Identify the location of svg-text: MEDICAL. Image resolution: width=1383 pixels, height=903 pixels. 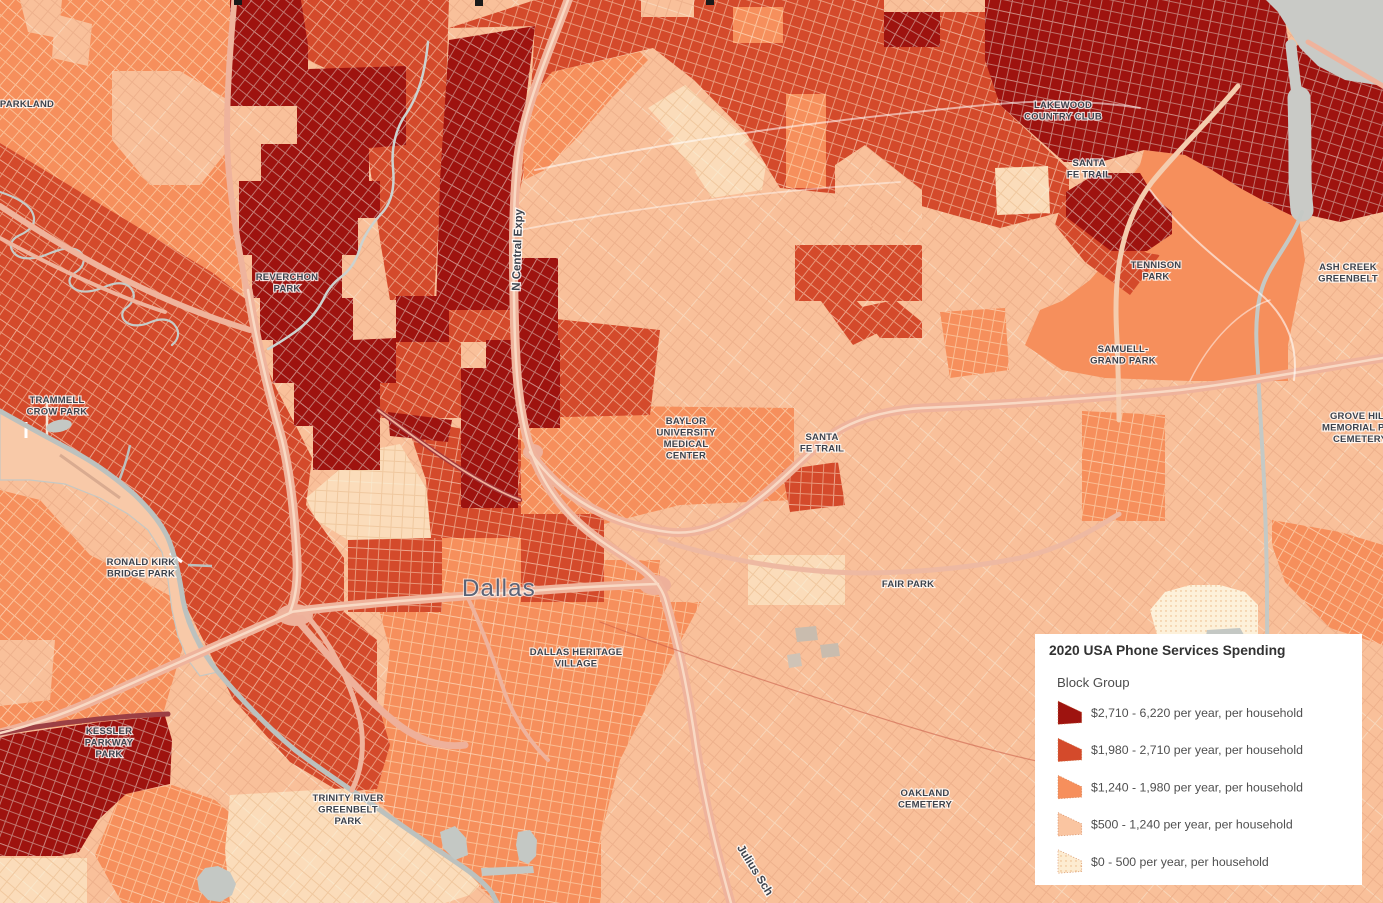
(686, 444).